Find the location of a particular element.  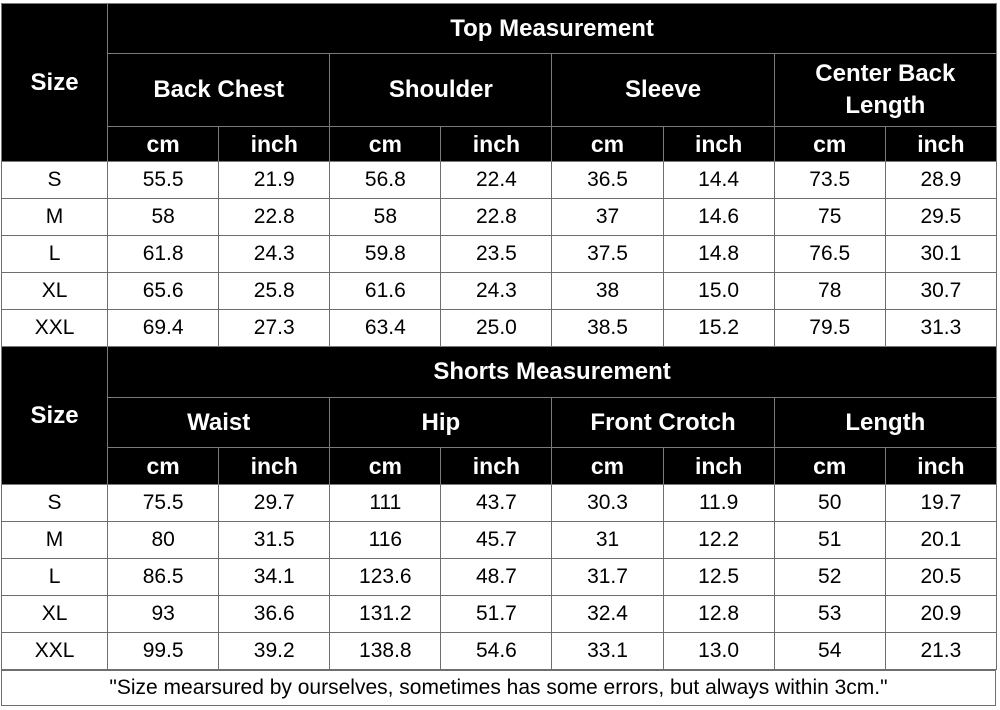

measurement-cell: 14.6 is located at coordinates (718, 217).